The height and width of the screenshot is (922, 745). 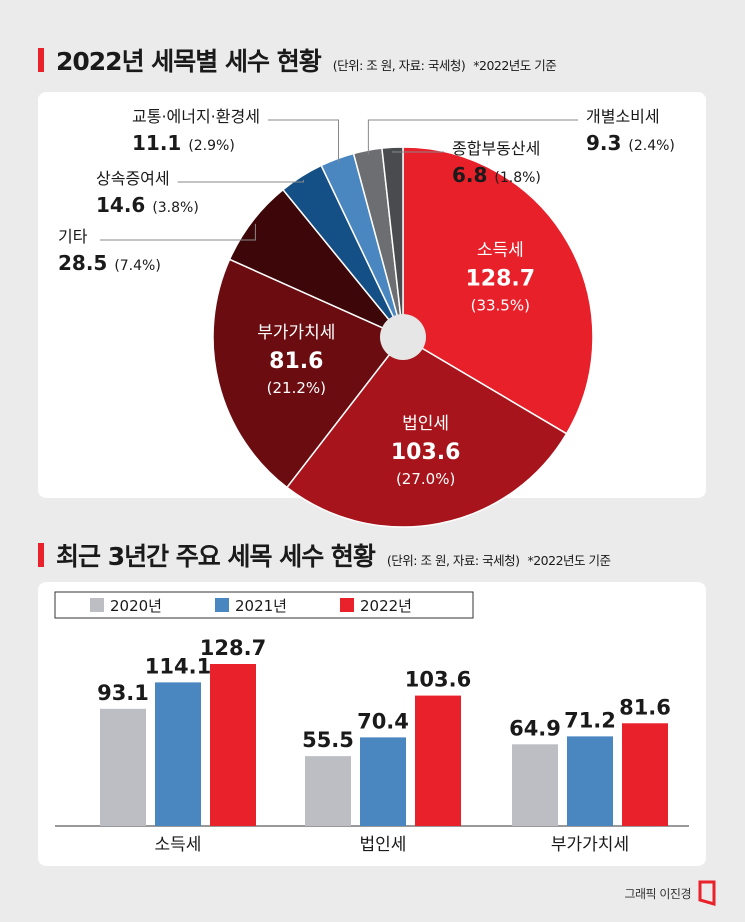 I want to click on bar-value-label: 64.9, so click(x=535, y=728).